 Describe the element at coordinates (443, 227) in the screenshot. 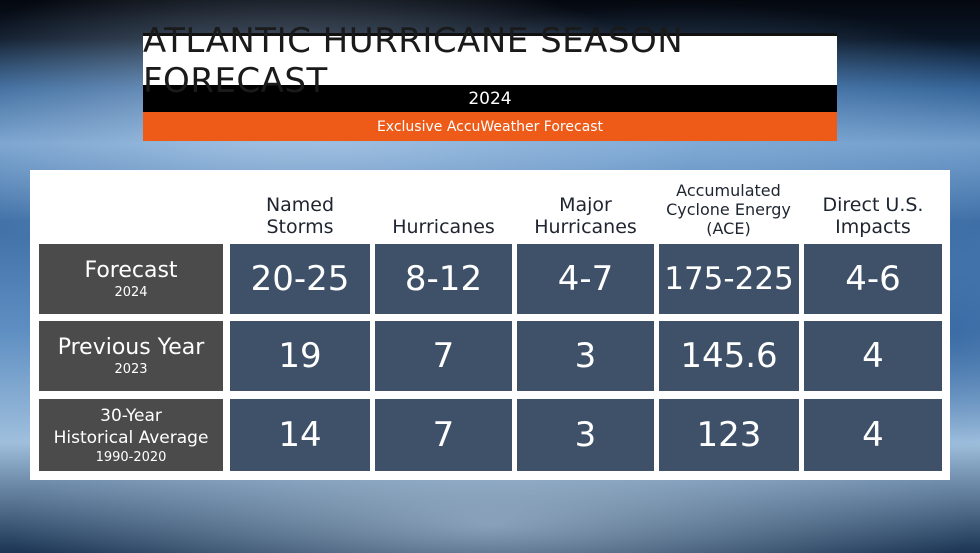

I see `header-hurricanes: Hurricanes` at that location.